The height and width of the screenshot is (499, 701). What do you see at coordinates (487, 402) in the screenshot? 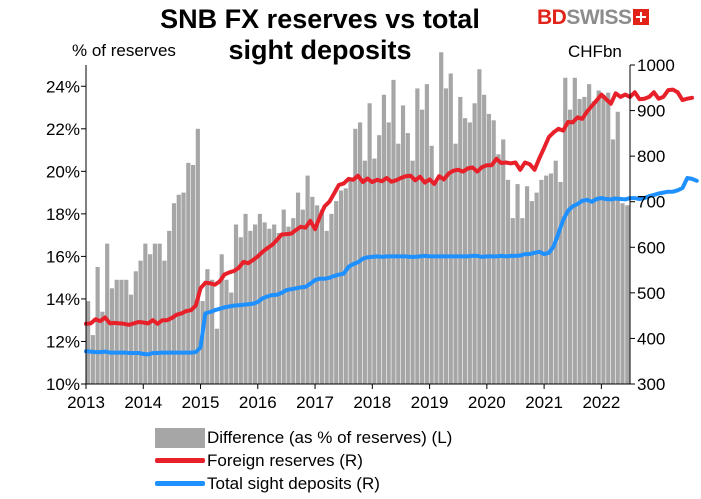
I see `x-tick-label: 2020` at bounding box center [487, 402].